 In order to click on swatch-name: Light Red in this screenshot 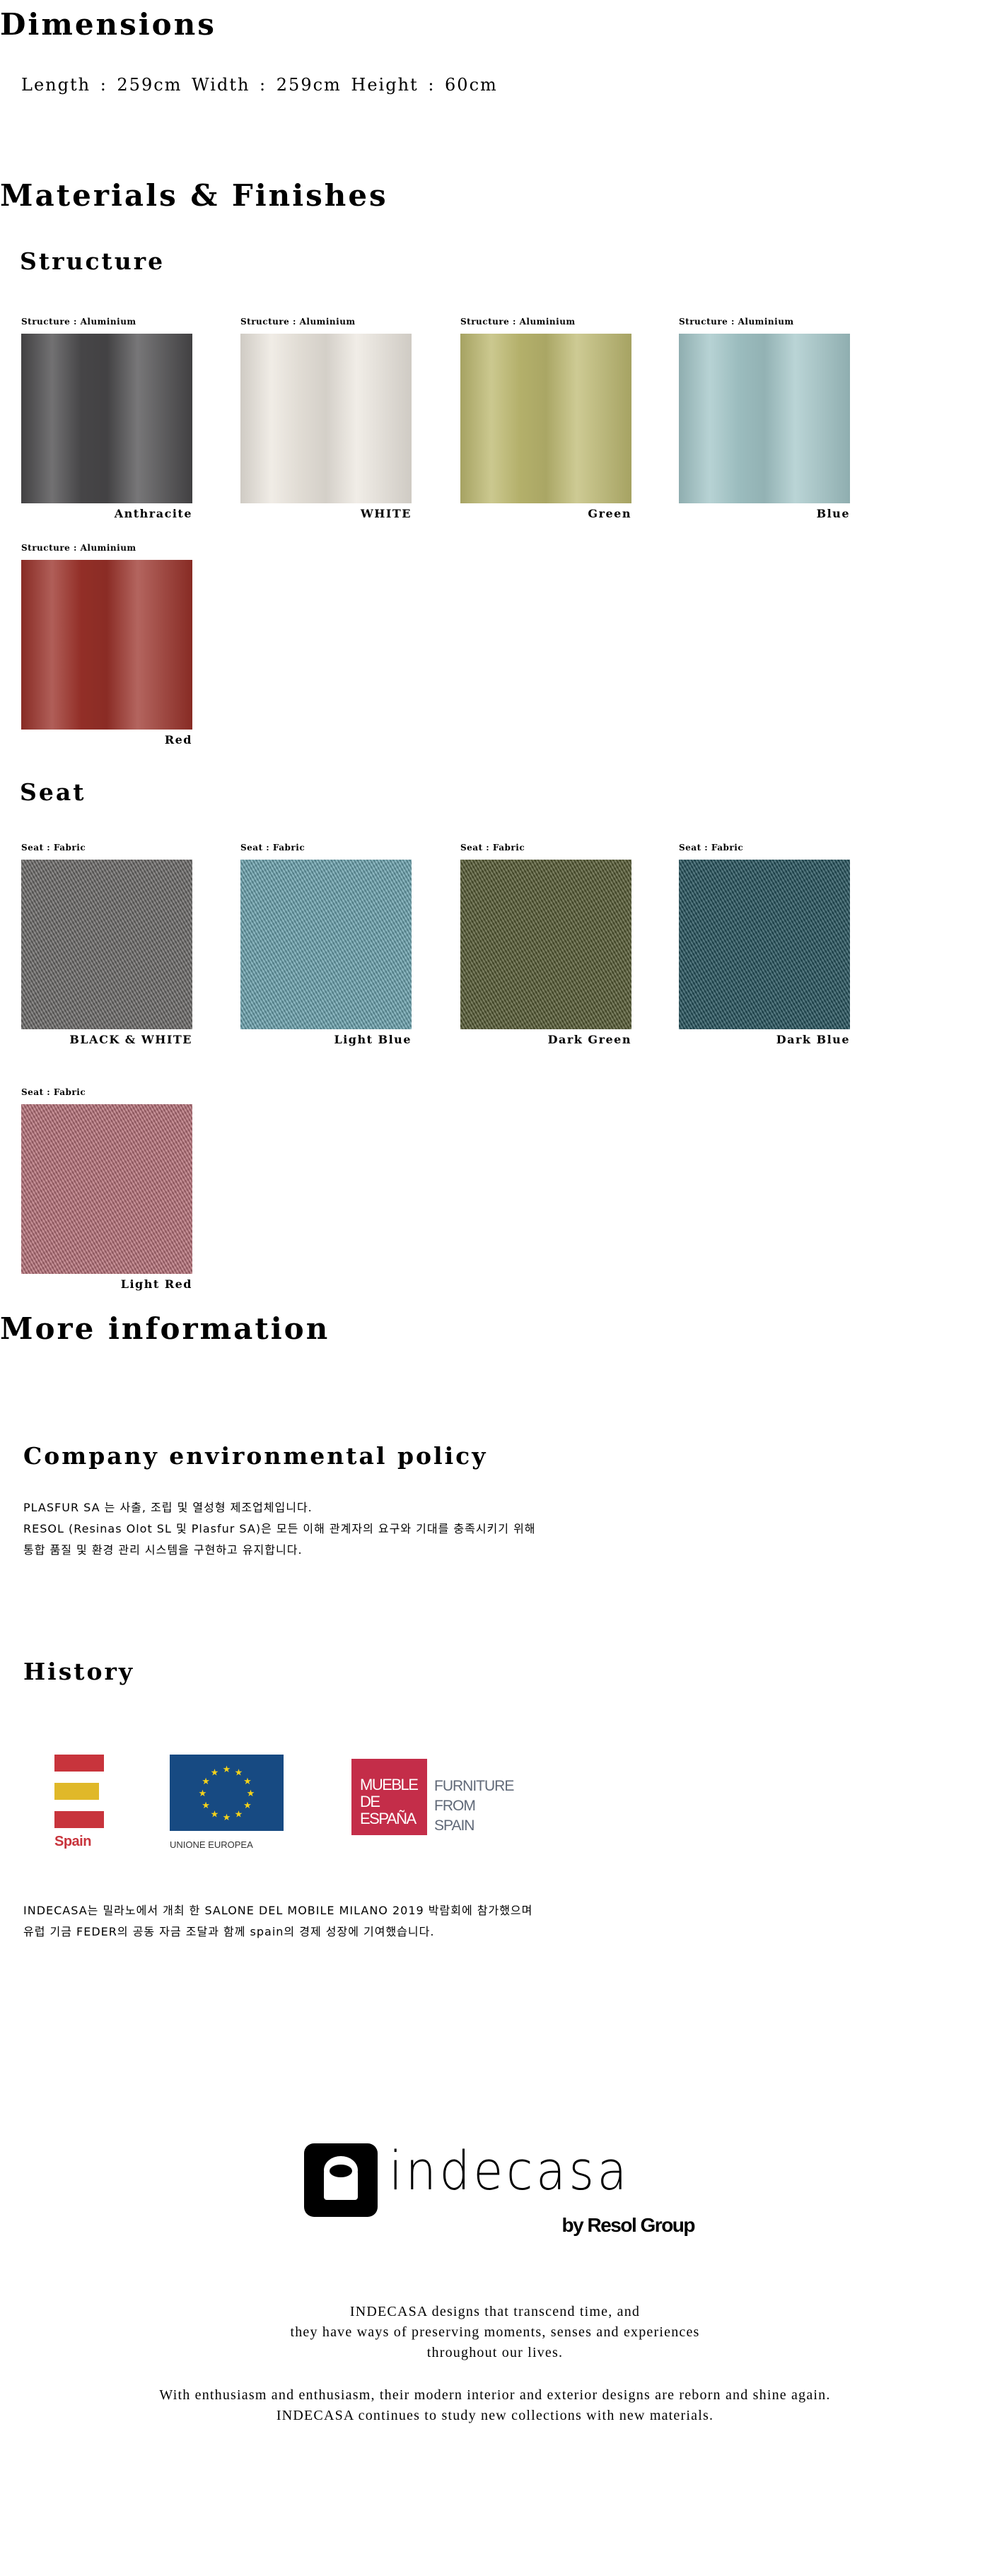, I will do `click(156, 1284)`.